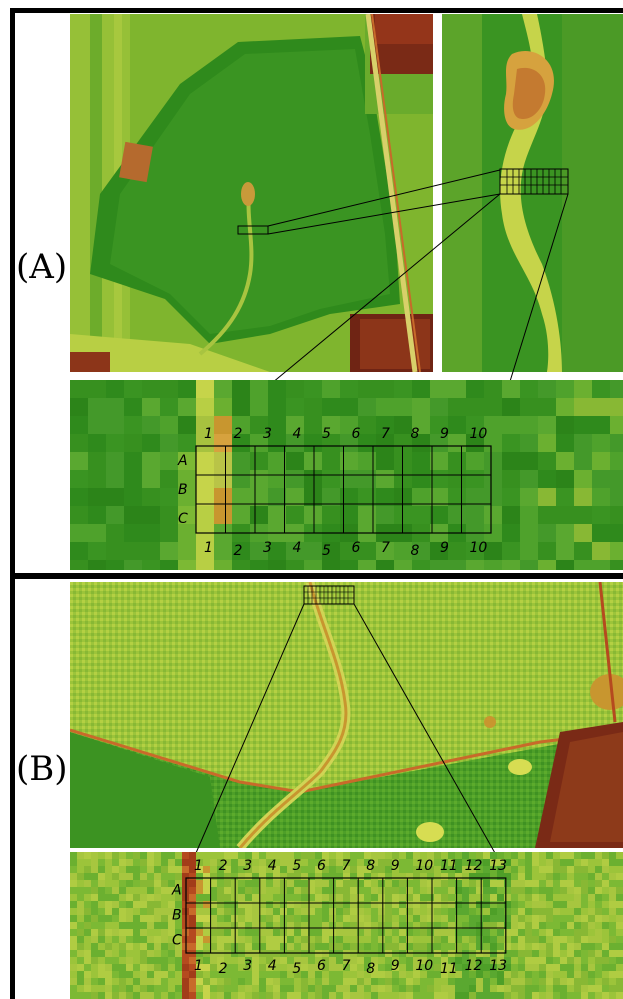 This screenshot has height=999, width=623. Describe the element at coordinates (12, 786) in the screenshot. I see `figure-left-border-b` at that location.